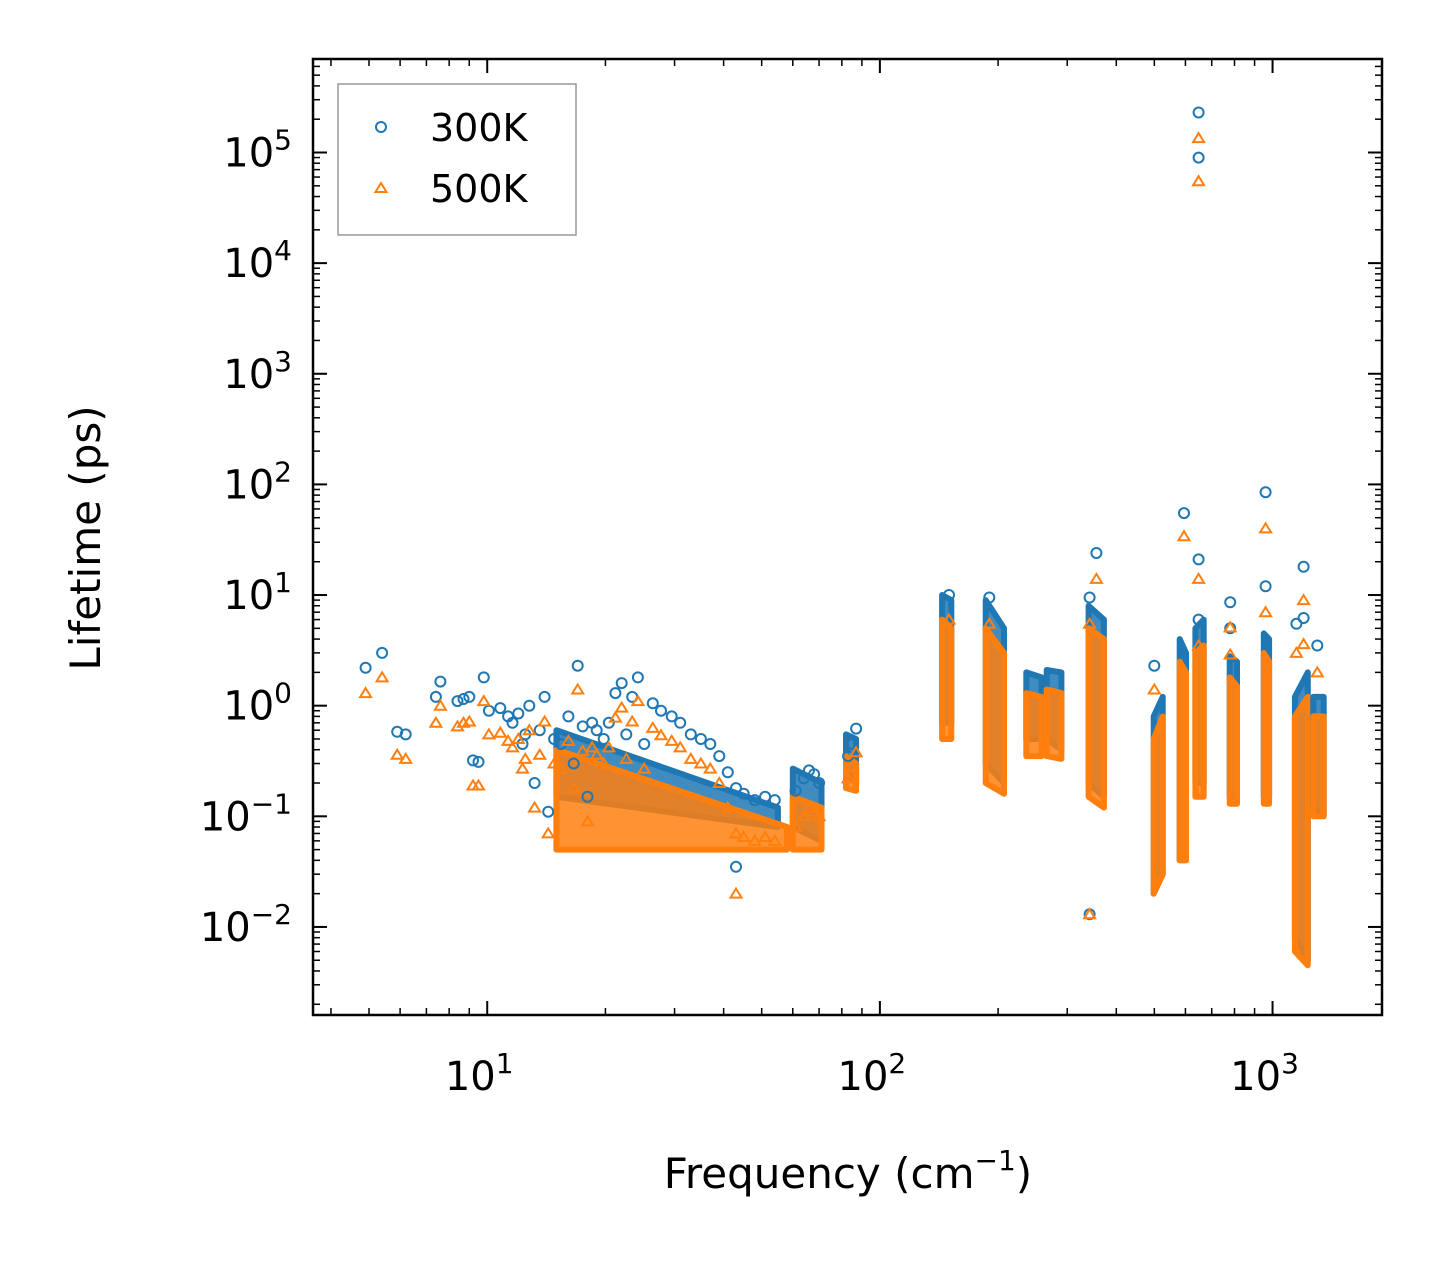 The width and height of the screenshot is (1442, 1265). I want to click on y-tick-label-5: 10³, so click(257, 371).